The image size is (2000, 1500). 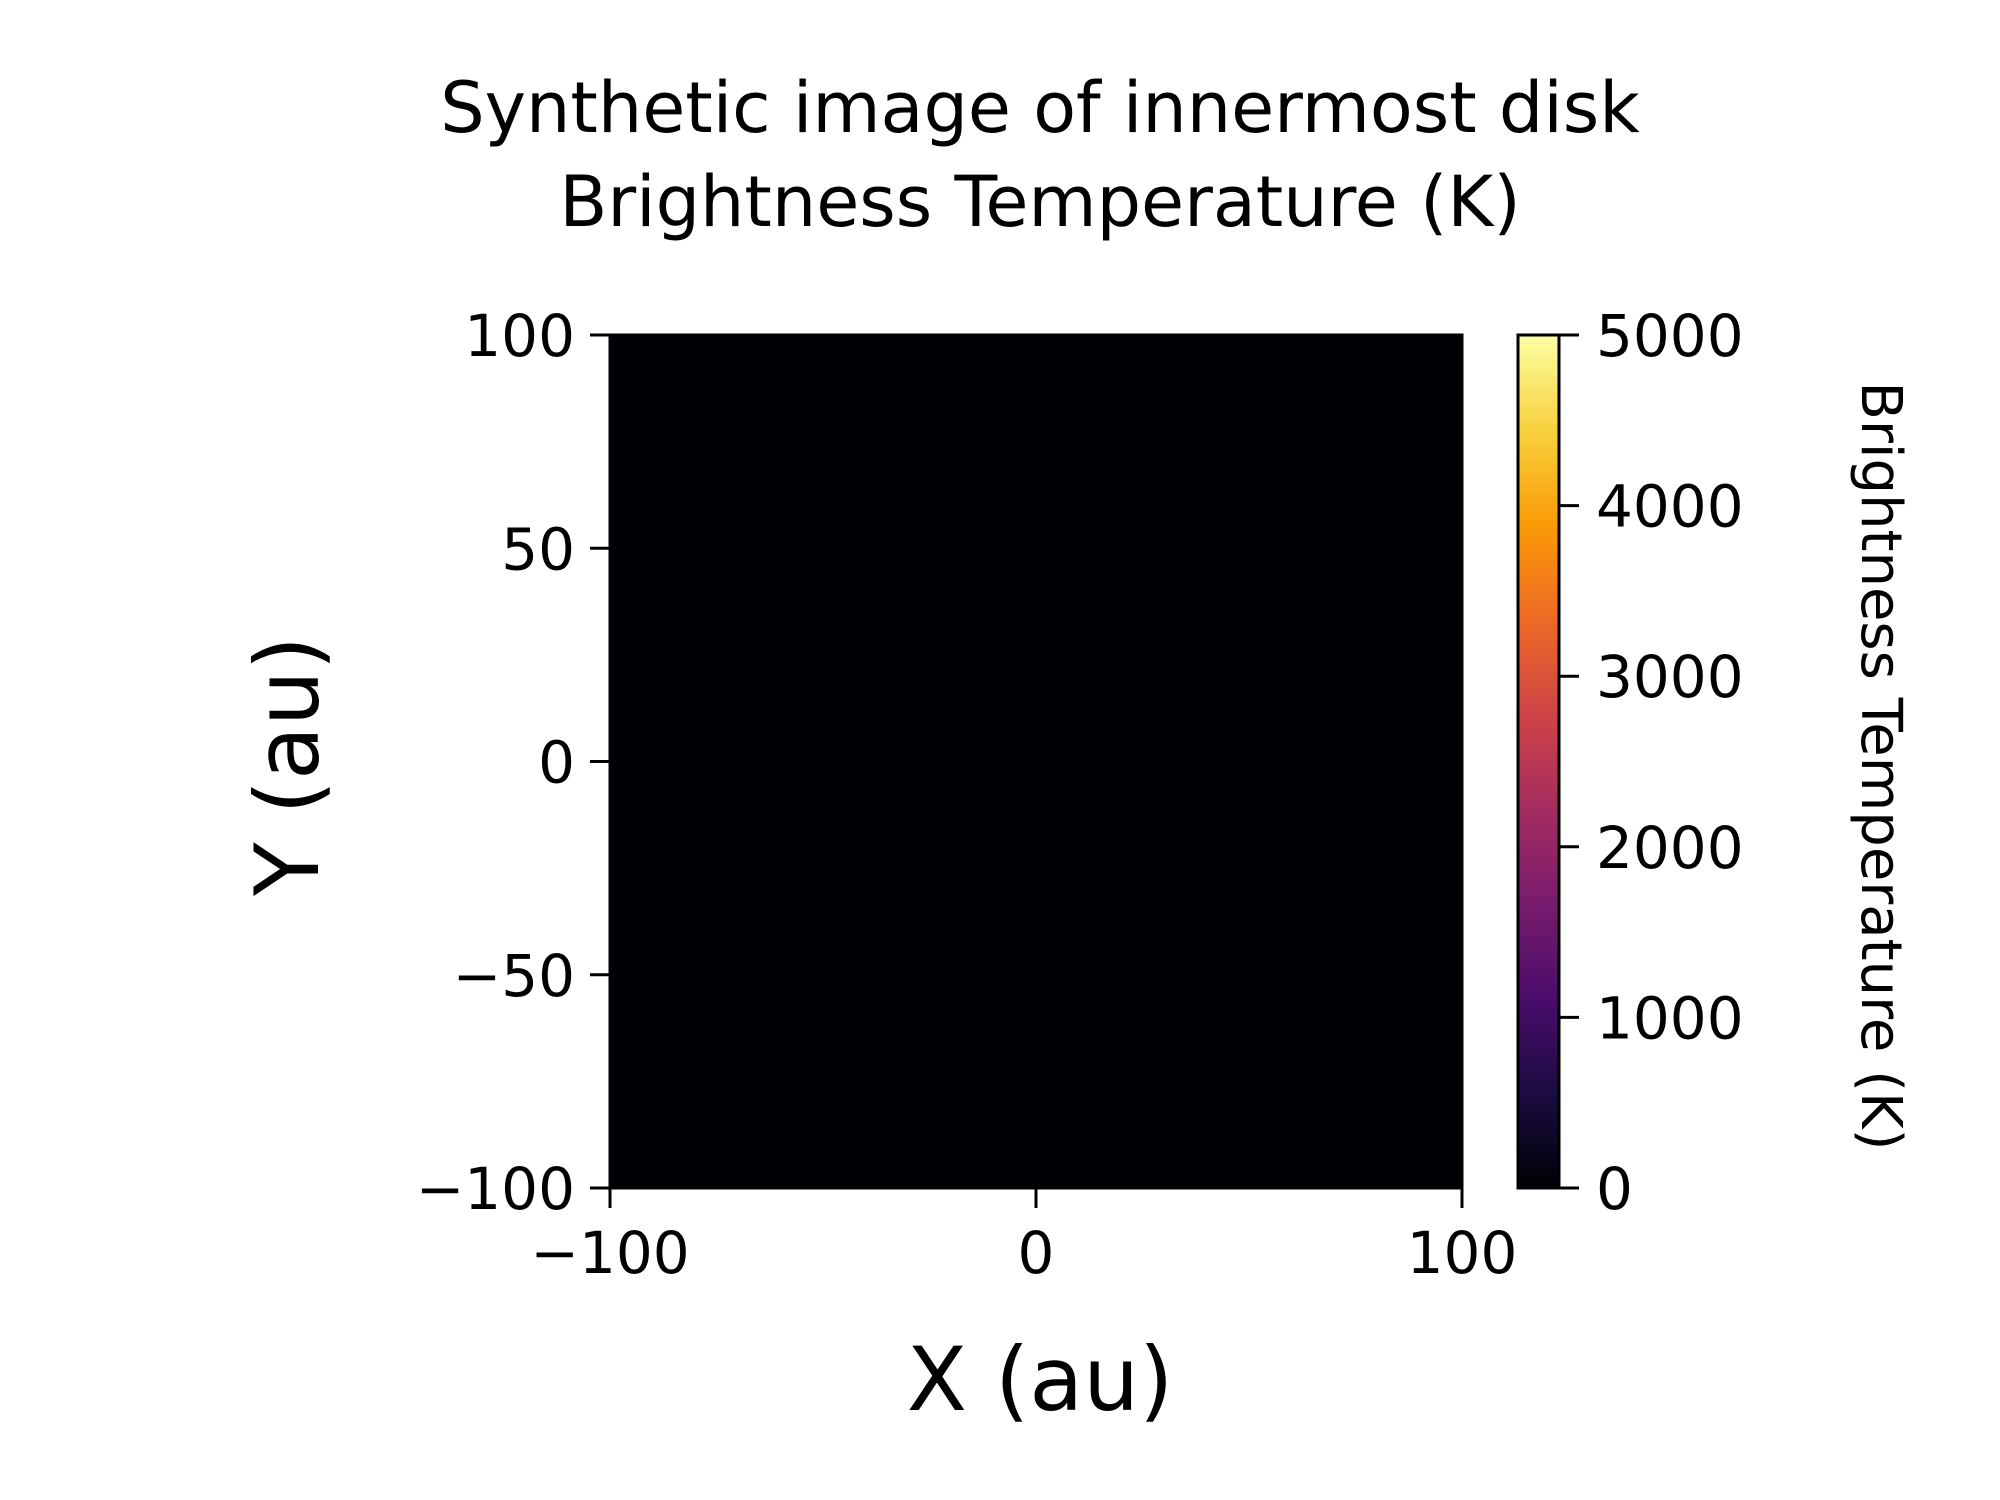 I want to click on colorbar-ticks: 0 1000 2000 3000 4000 5000, so click(x=1651, y=762).